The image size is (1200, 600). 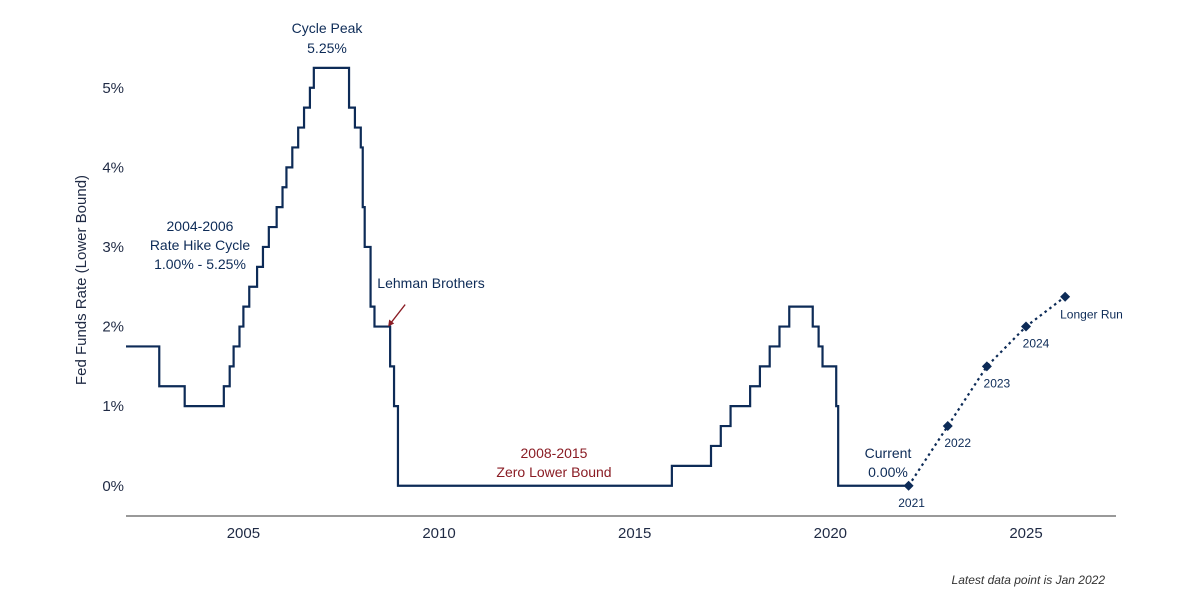 I want to click on zlb-title: Zero Lower Bound, so click(x=553, y=472).